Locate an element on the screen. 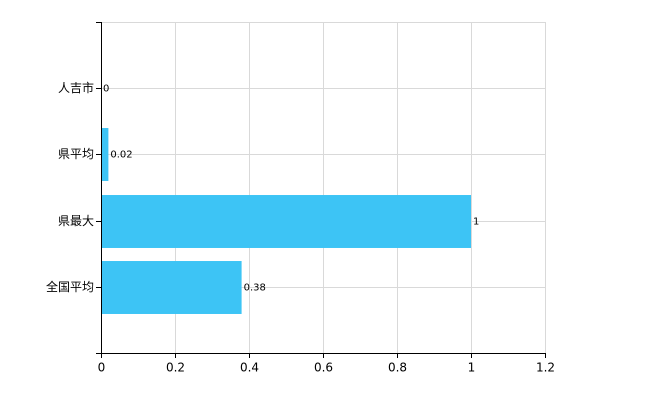  value-label: 0 is located at coordinates (106, 89).